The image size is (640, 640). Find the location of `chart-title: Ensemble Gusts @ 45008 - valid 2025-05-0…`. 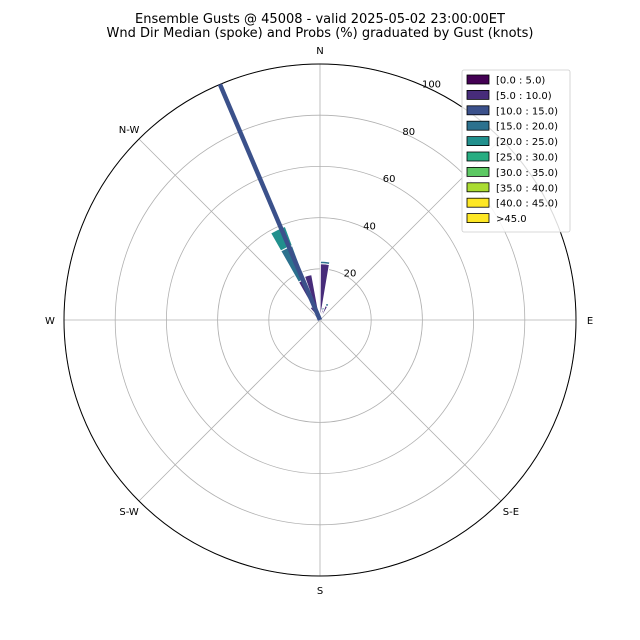

chart-title: Ensemble Gusts @ 45008 - valid 2025-05-0… is located at coordinates (320, 19).